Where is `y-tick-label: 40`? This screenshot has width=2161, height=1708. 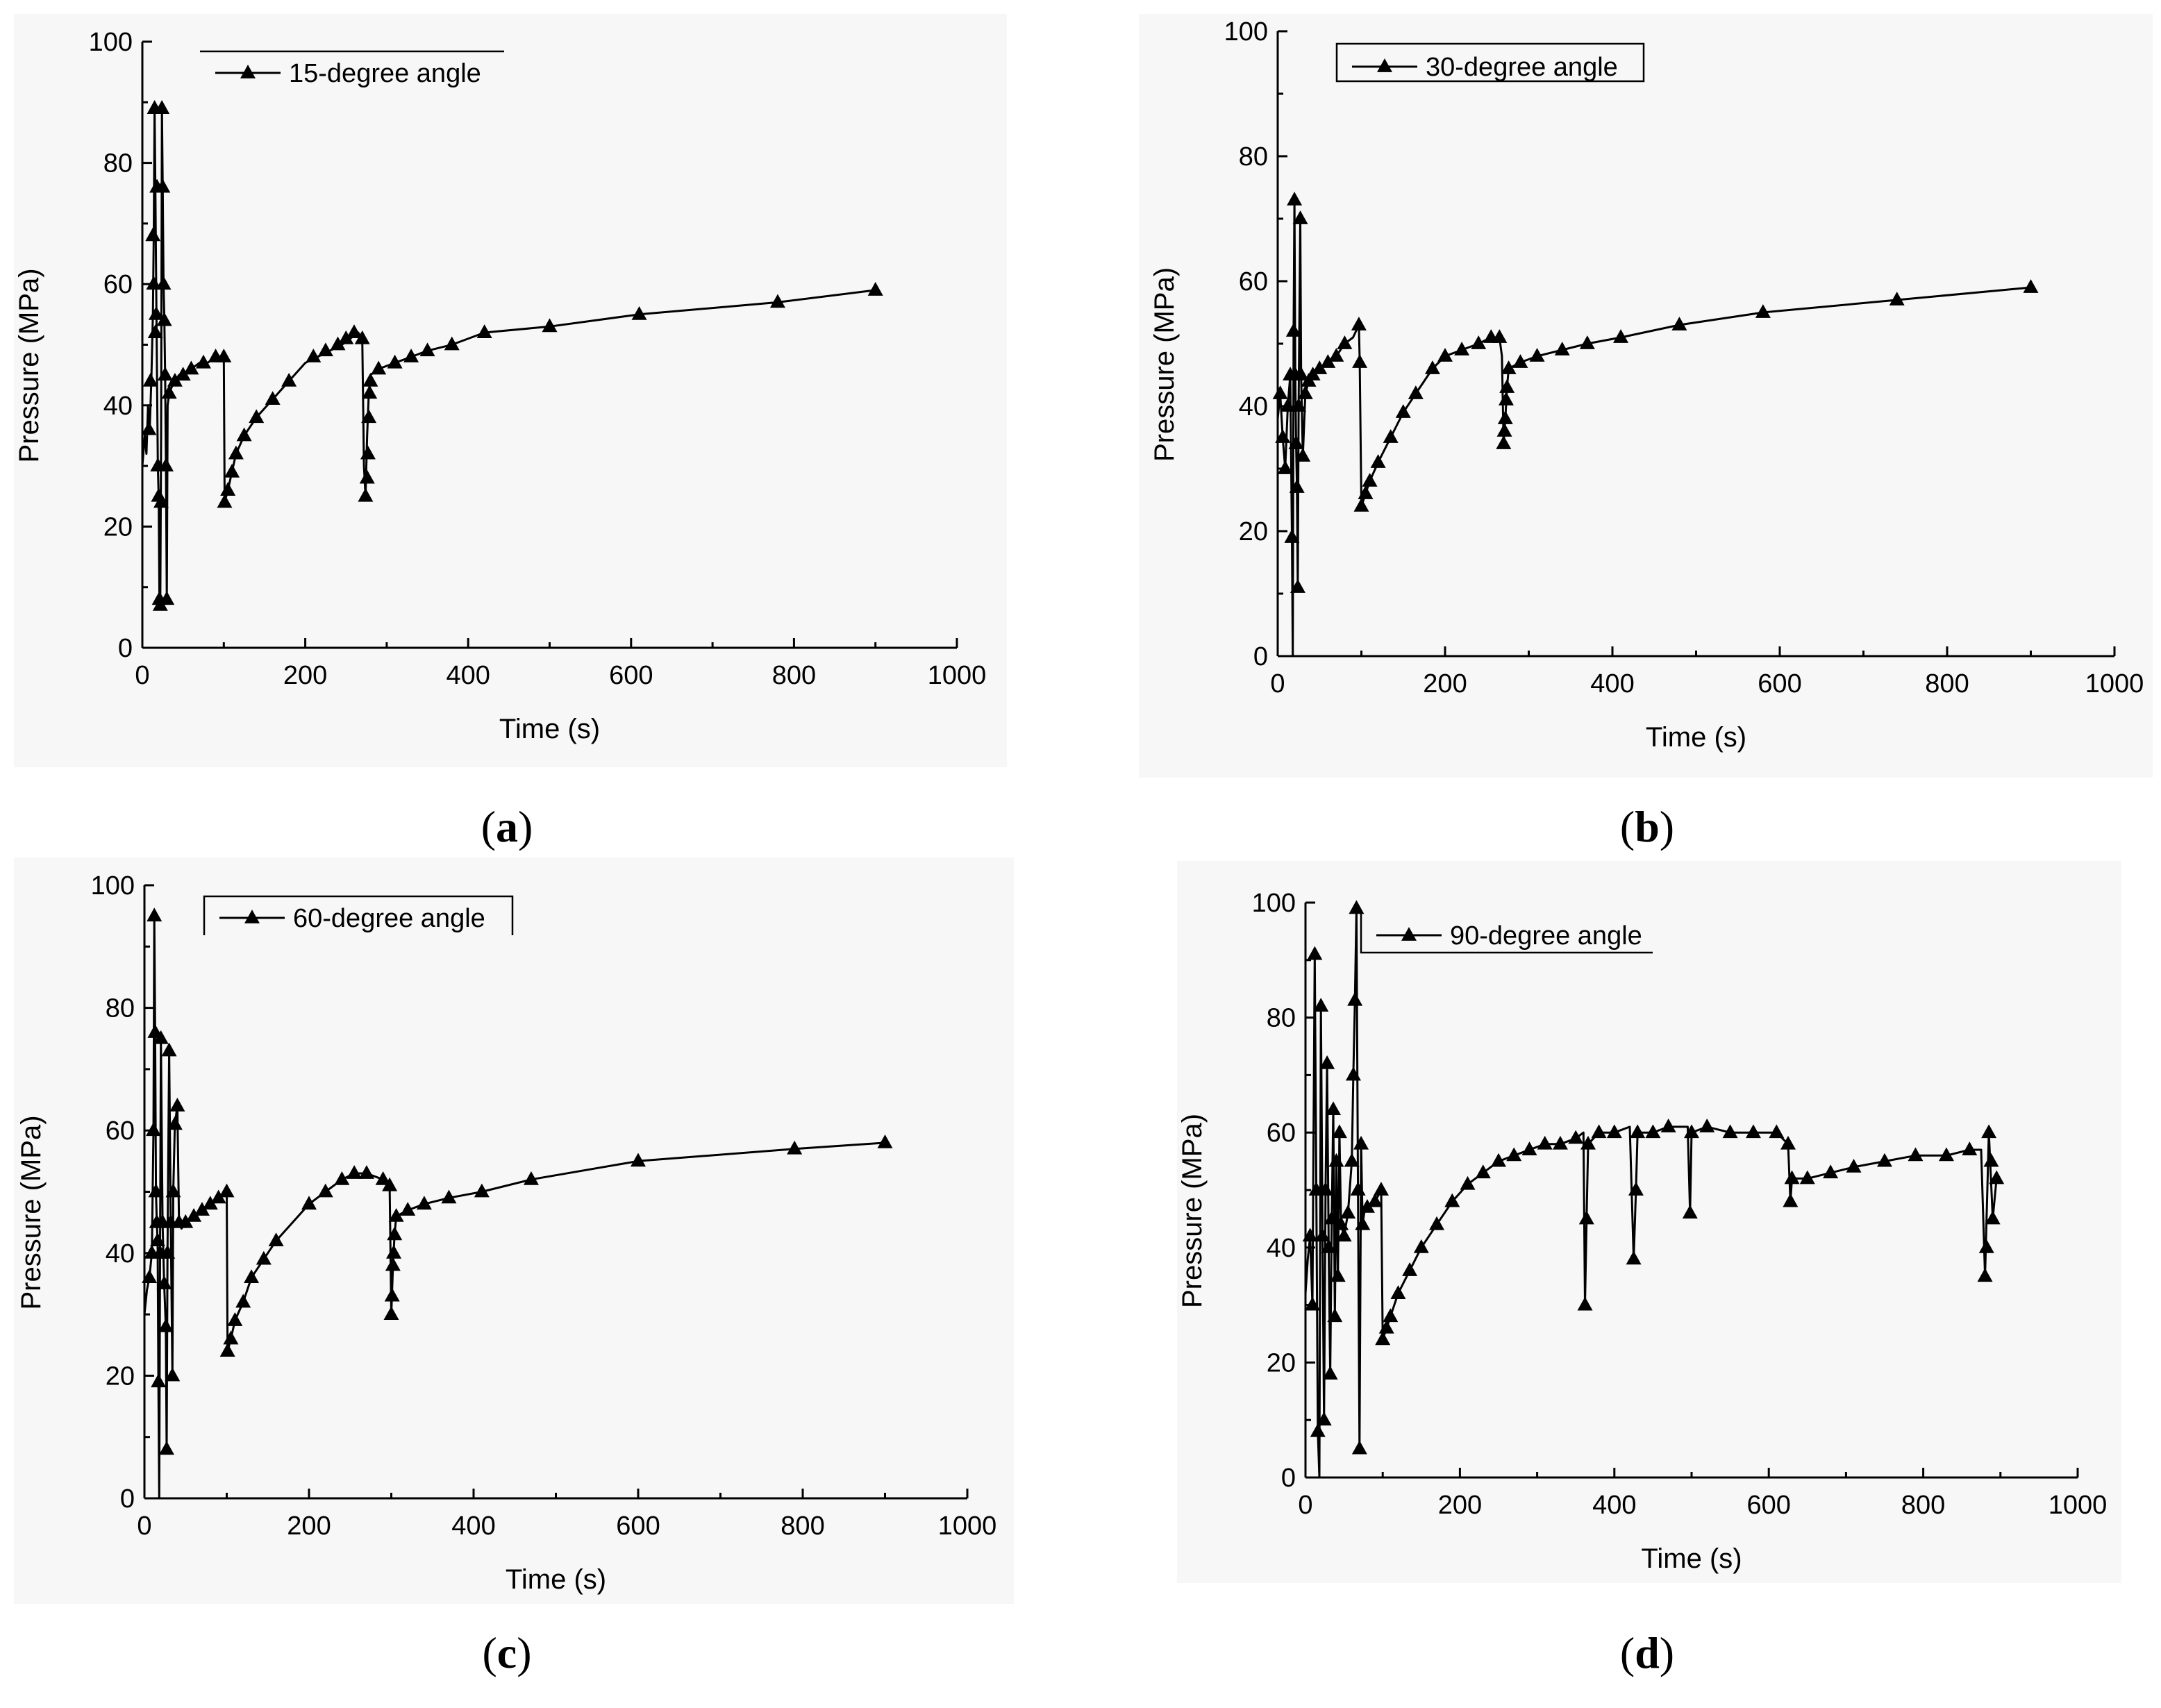
y-tick-label: 40 is located at coordinates (118, 406).